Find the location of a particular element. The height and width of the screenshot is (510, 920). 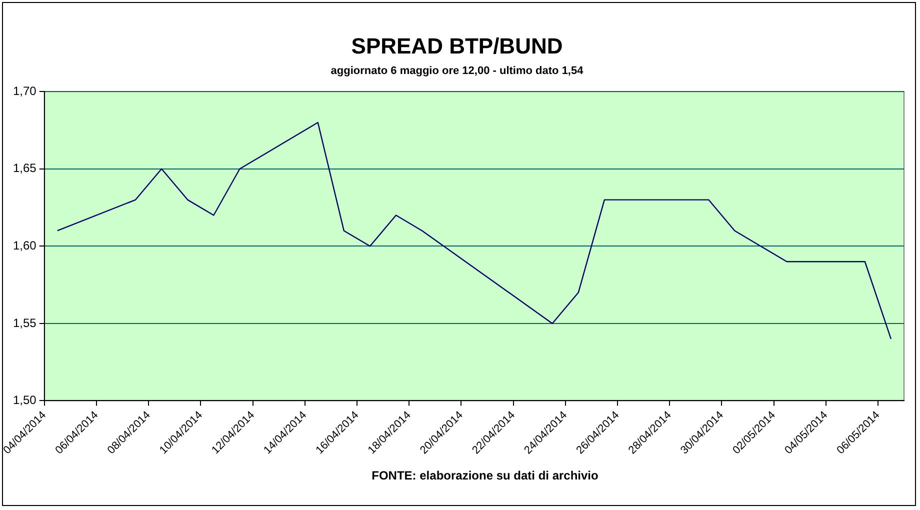

y-tick-label: 1,60 is located at coordinates (24, 245).